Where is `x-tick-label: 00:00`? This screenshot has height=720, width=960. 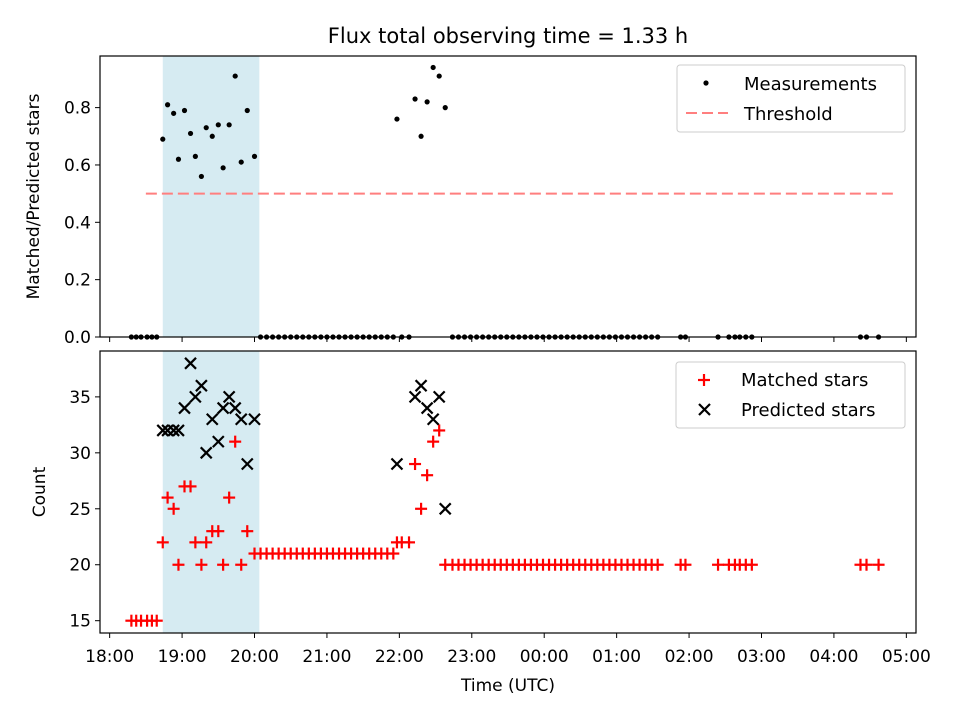 x-tick-label: 00:00 is located at coordinates (544, 657).